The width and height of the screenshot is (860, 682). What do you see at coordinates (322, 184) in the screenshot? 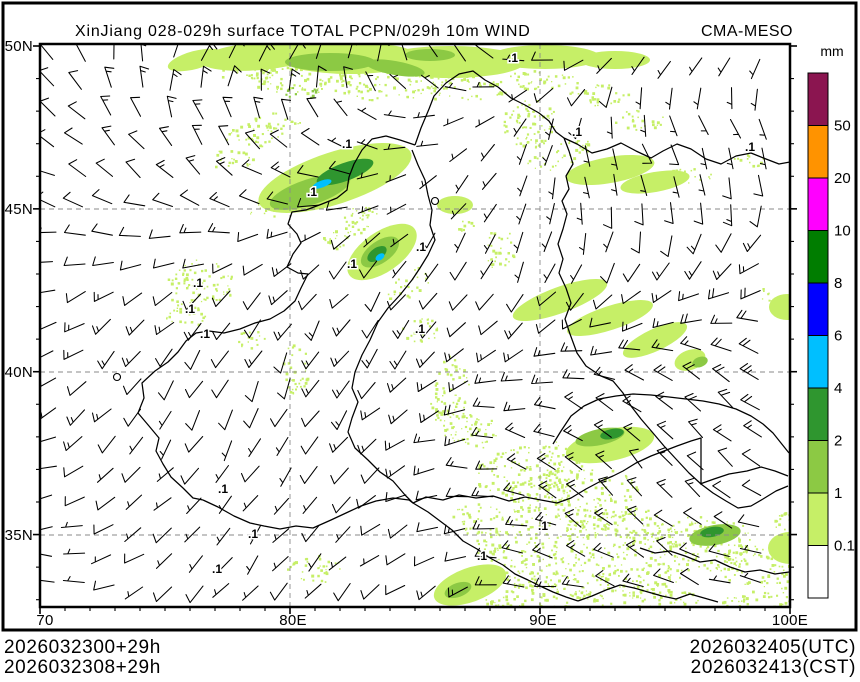
I see `precip-blob` at bounding box center [322, 184].